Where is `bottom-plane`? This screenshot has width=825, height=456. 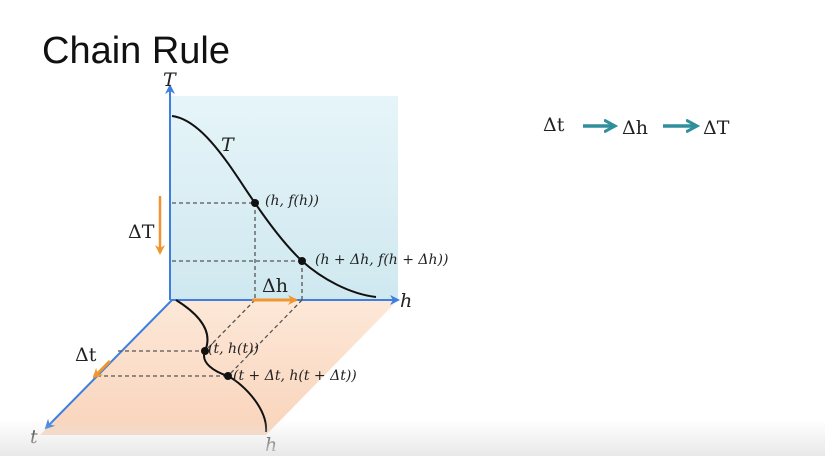 bottom-plane is located at coordinates (219, 367).